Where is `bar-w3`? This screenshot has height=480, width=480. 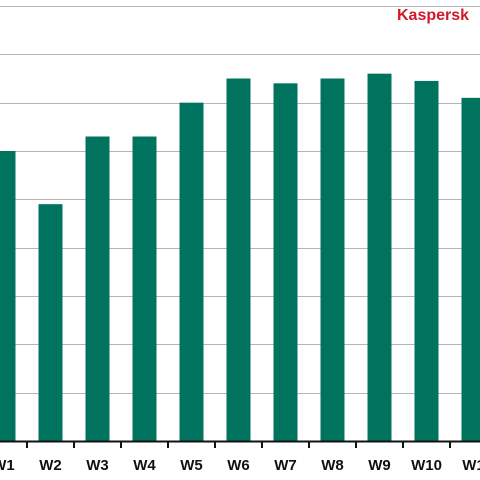 bar-w3 is located at coordinates (97, 288).